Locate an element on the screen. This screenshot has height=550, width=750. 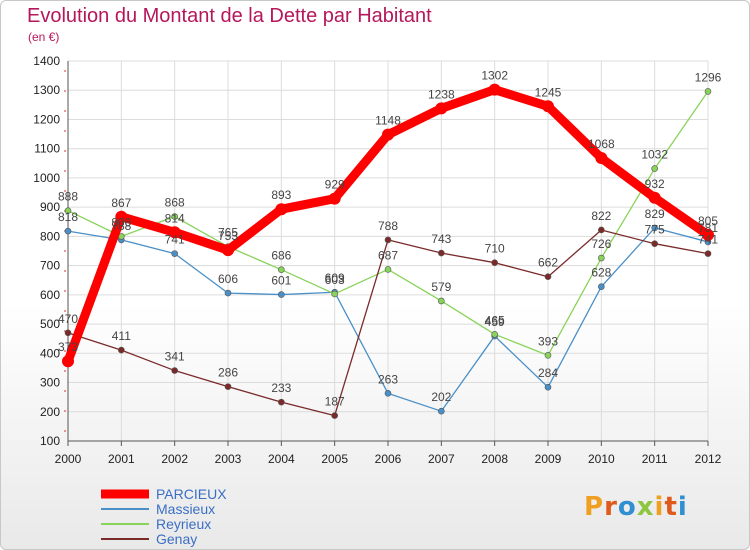
data-label: 822 is located at coordinates (601, 216).